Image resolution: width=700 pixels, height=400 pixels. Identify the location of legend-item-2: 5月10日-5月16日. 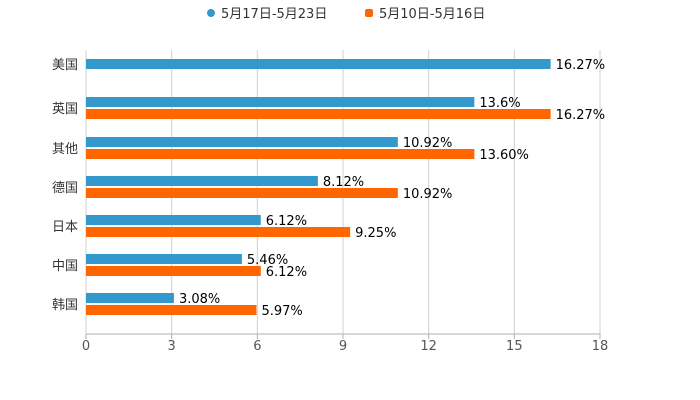
(425, 14).